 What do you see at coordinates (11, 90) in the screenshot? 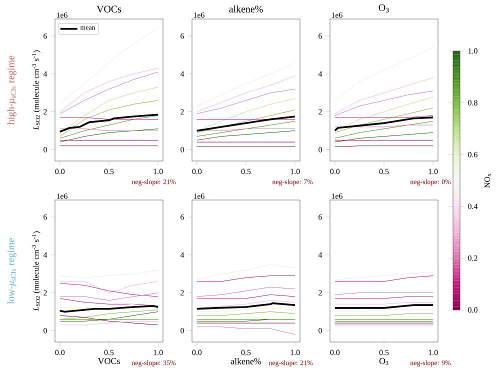
I see `text: high-μ$_{sCIs}$ regime` at bounding box center [11, 90].